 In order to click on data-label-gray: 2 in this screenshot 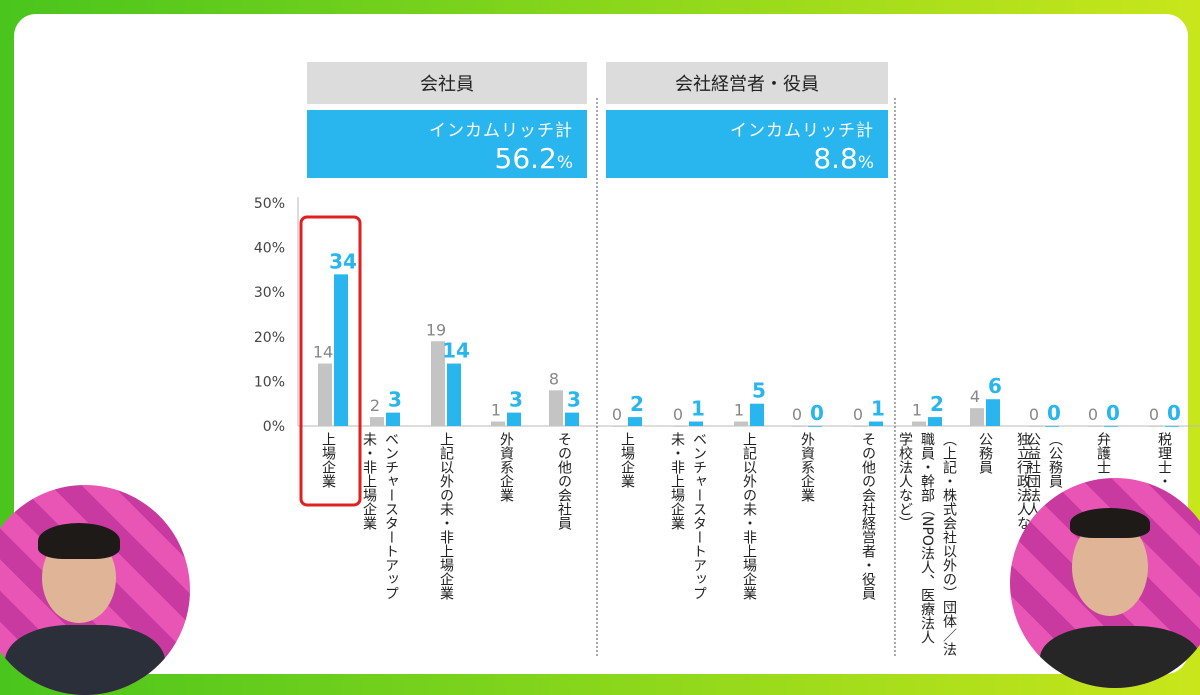, I will do `click(375, 405)`.